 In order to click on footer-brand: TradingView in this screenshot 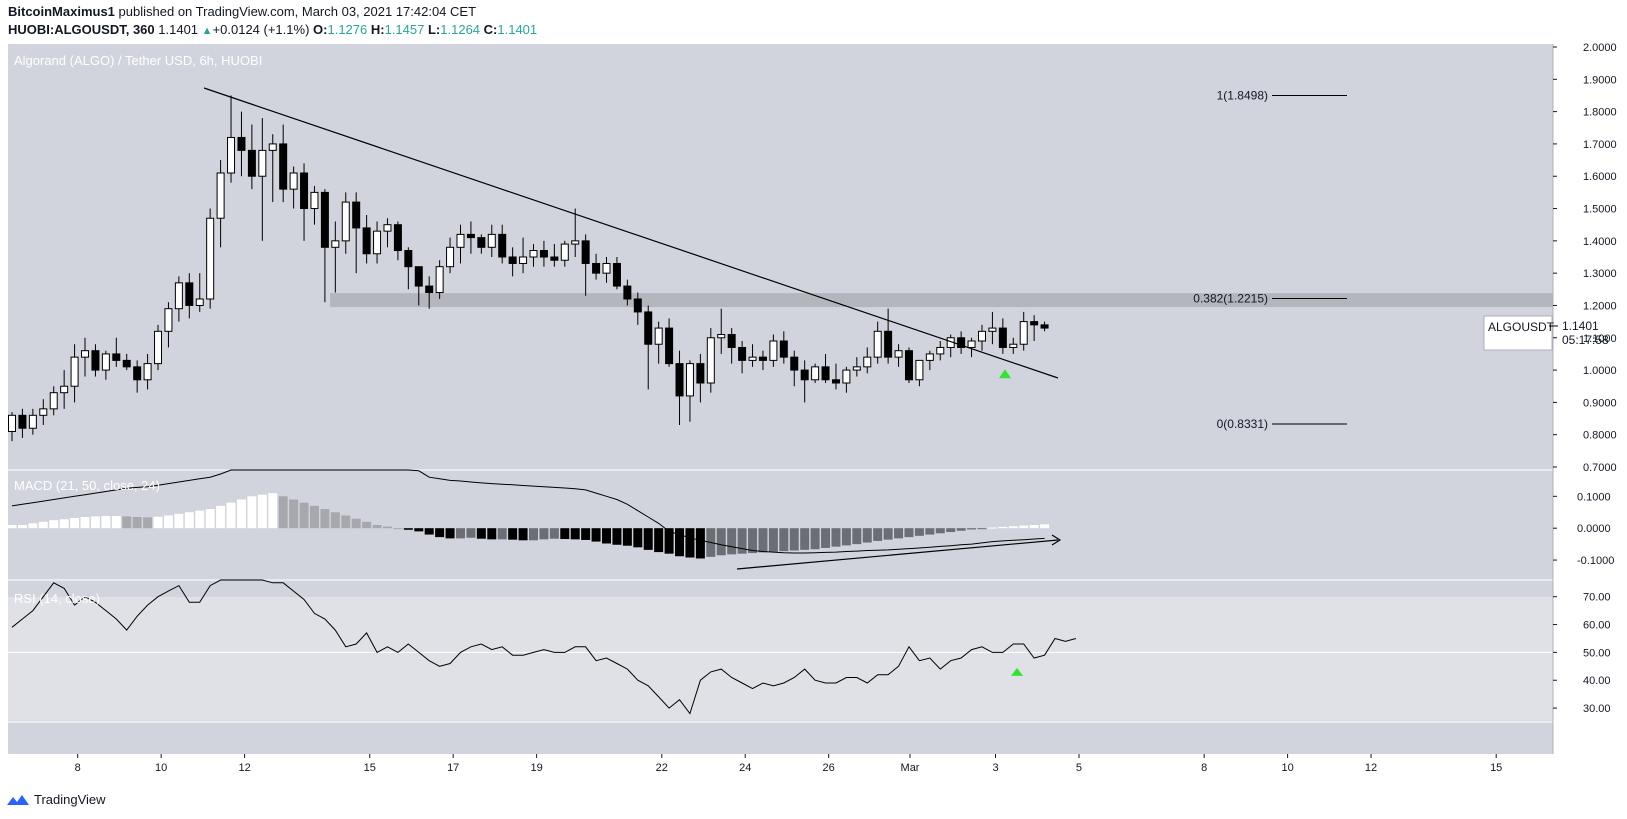, I will do `click(70, 799)`.